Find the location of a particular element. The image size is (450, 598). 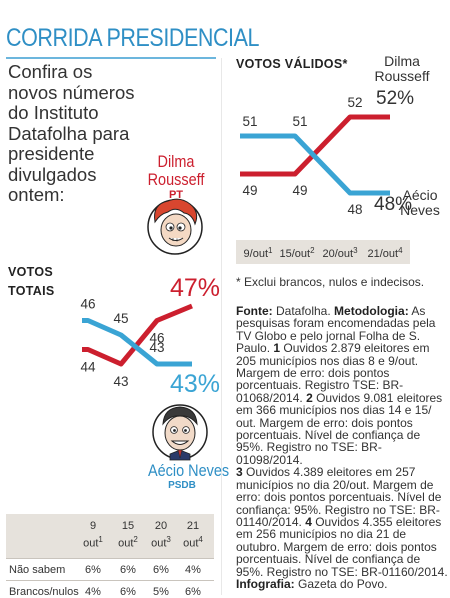

title-rule is located at coordinates (111, 58).